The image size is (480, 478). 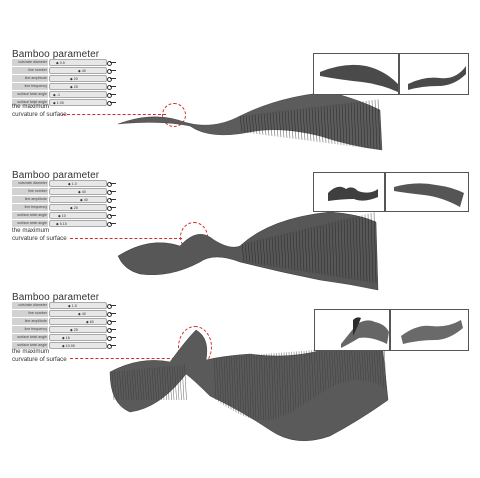 I want to click on slider-line-amplitude: line amplitude 60, so click(x=64, y=321).